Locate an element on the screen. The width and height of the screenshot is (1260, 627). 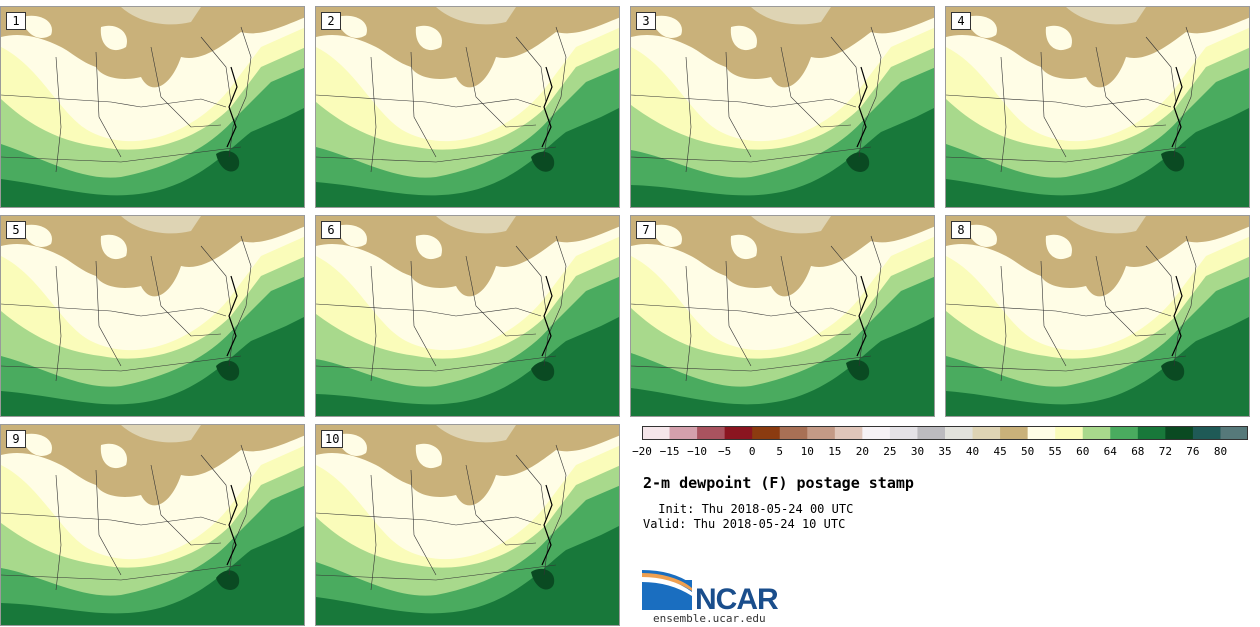
member-panel: 8 is located at coordinates (1097, 316).